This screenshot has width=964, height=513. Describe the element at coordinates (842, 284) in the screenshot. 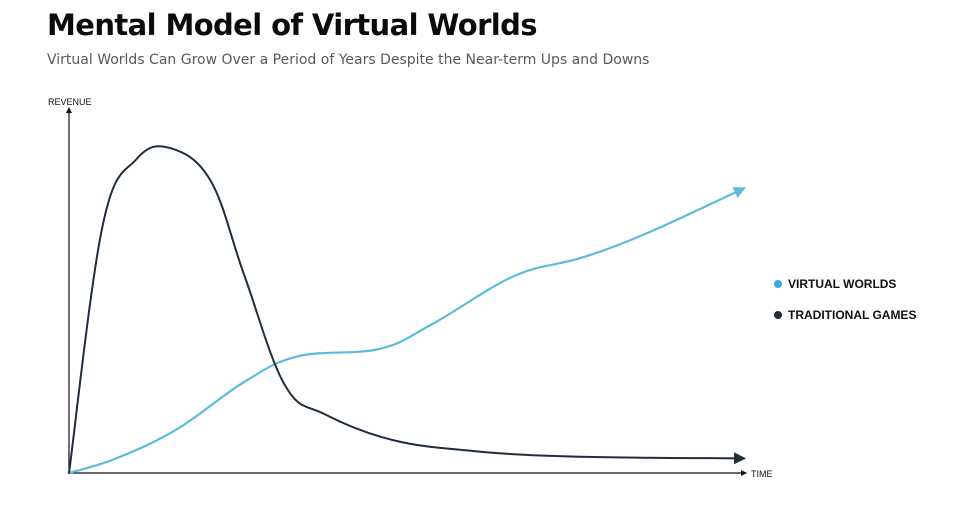

I see `legend-label-virtual-worlds: VIRTUAL WORLDS` at that location.